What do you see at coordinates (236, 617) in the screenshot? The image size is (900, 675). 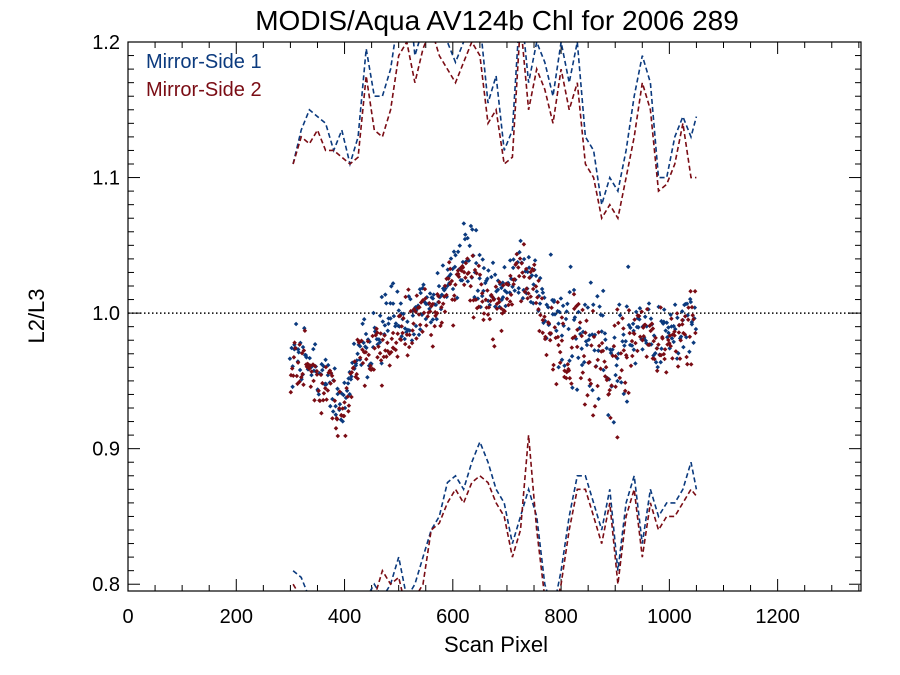 I see `x-tick-label: 200` at bounding box center [236, 617].